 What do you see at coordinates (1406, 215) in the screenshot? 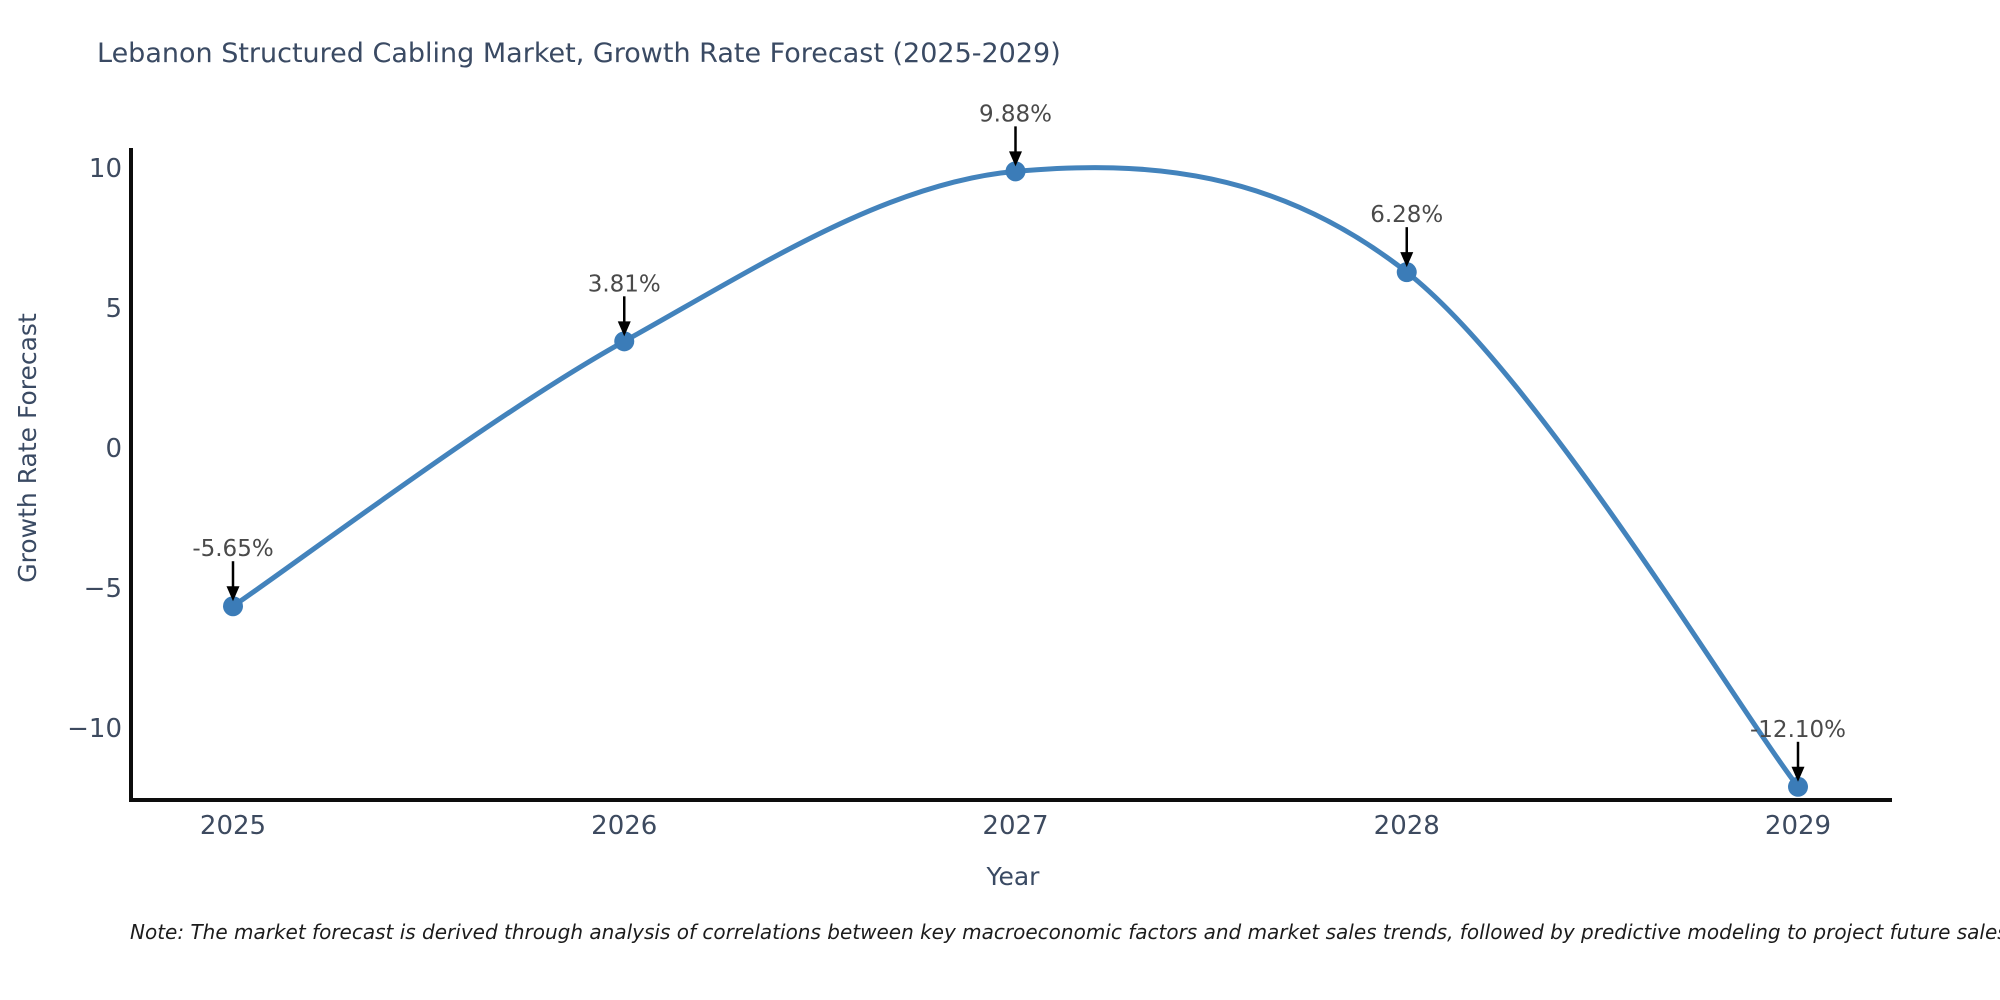
I see `point-value-label: 6.28%` at bounding box center [1406, 215].